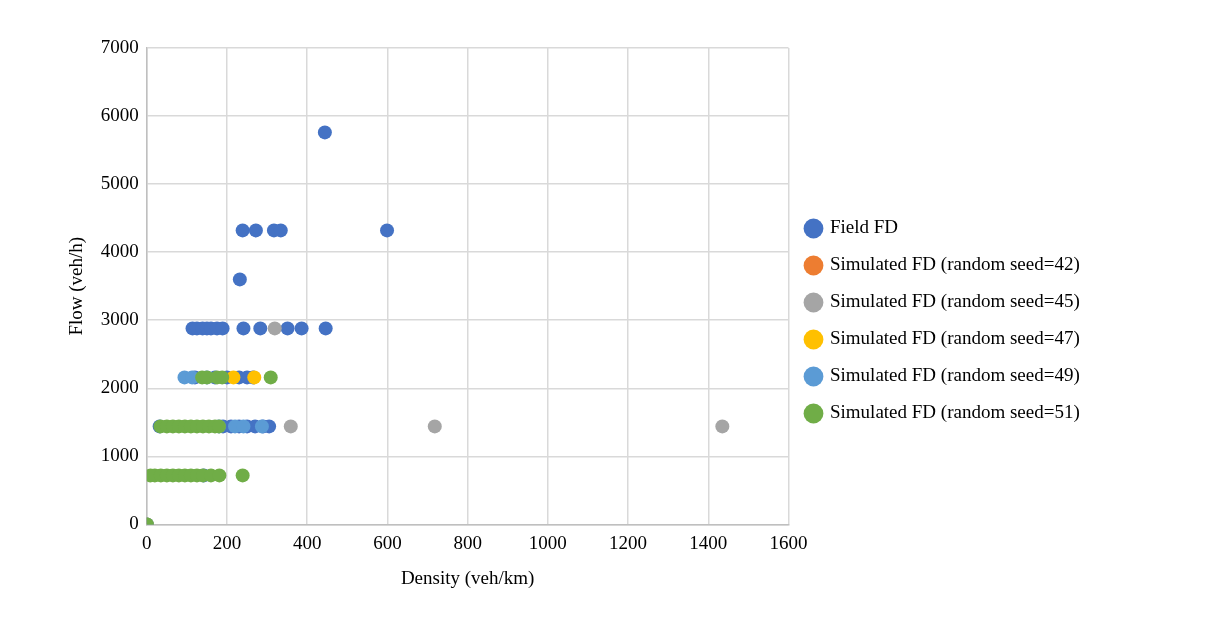 The width and height of the screenshot is (1206, 628). I want to click on y-tick-label: 6000, so click(119, 115).